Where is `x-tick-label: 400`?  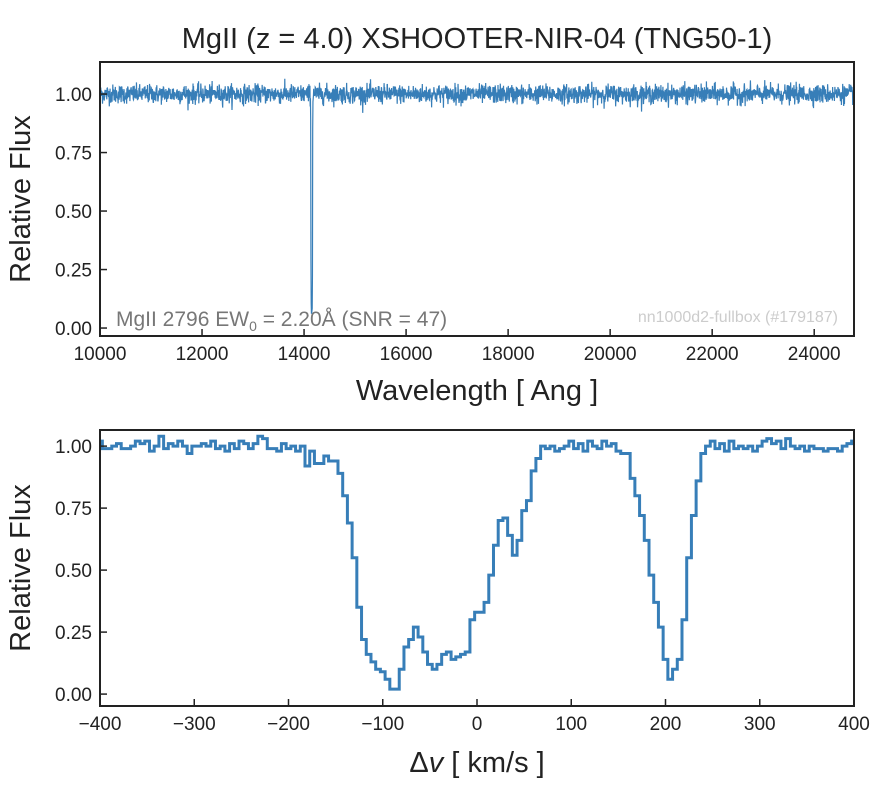
x-tick-label: 400 is located at coordinates (854, 724).